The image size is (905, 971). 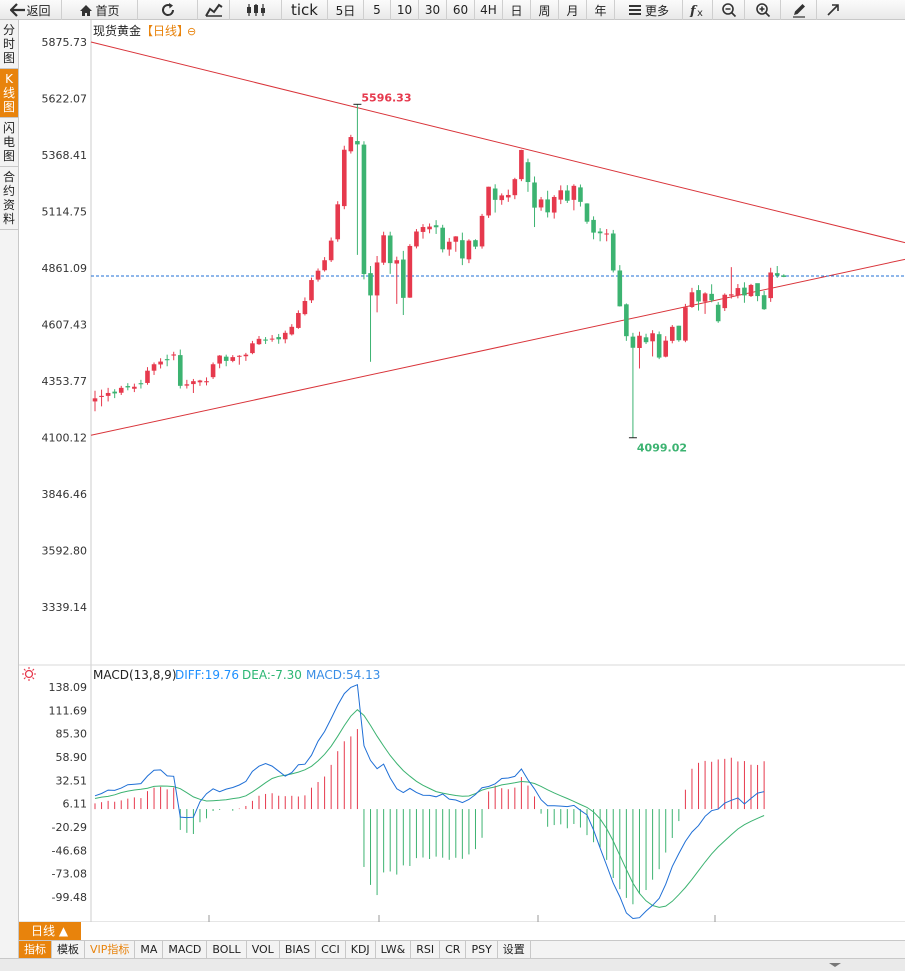 I want to click on sidebar: 分时图 K线图 闪电图 合约资料, so click(x=9, y=490).